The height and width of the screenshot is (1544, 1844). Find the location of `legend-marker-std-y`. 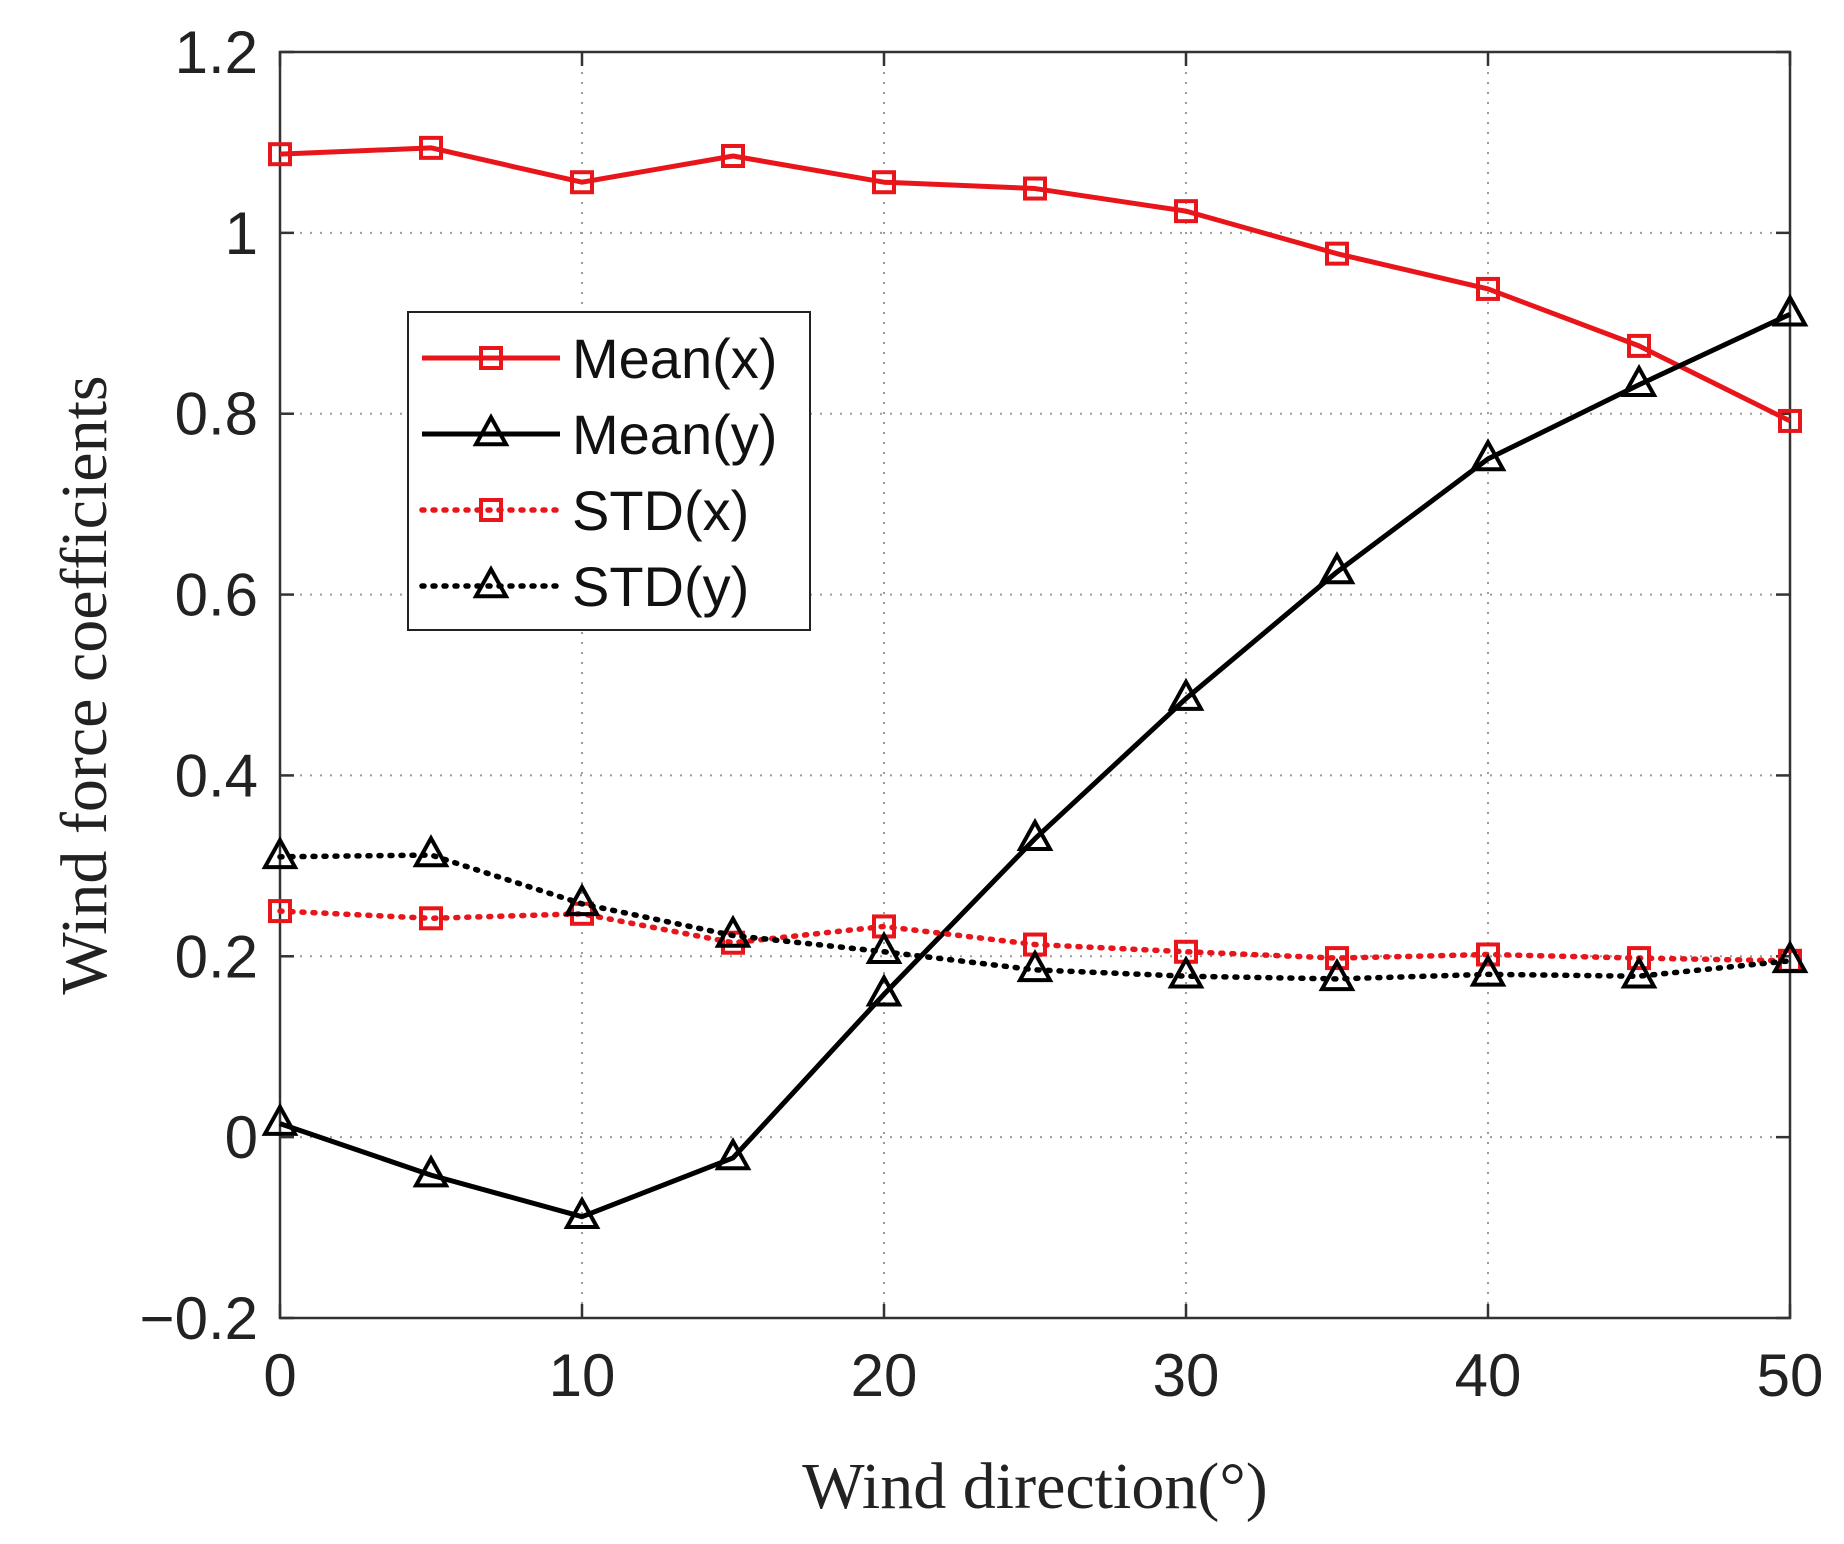

legend-marker-std-y is located at coordinates (491, 582).